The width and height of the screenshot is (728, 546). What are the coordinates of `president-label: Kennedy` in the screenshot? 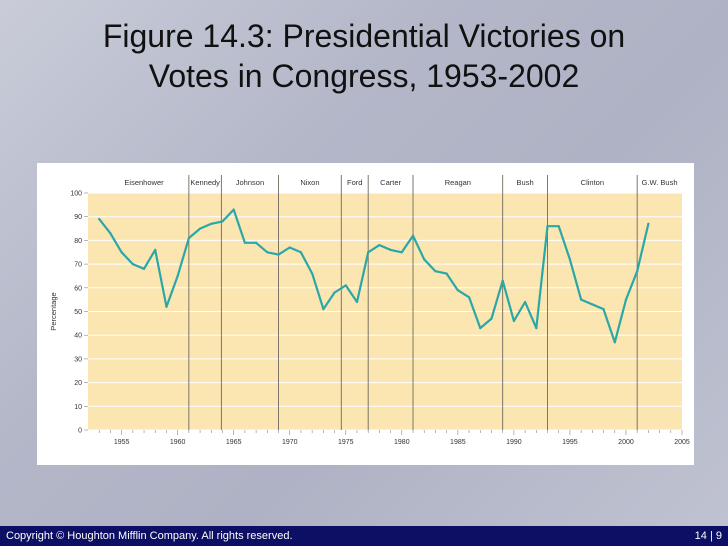 It's located at (205, 182).